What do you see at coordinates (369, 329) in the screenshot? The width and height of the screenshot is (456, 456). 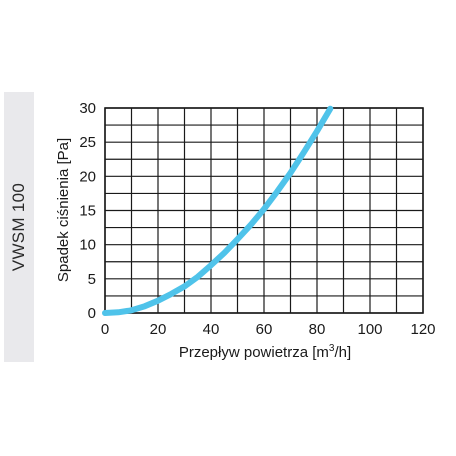 I see `x-tick-label-100: 100` at bounding box center [369, 329].